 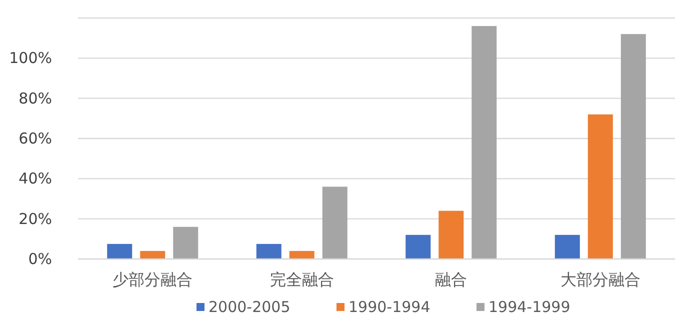 I want to click on x-tick-label: 融合, so click(x=451, y=279).